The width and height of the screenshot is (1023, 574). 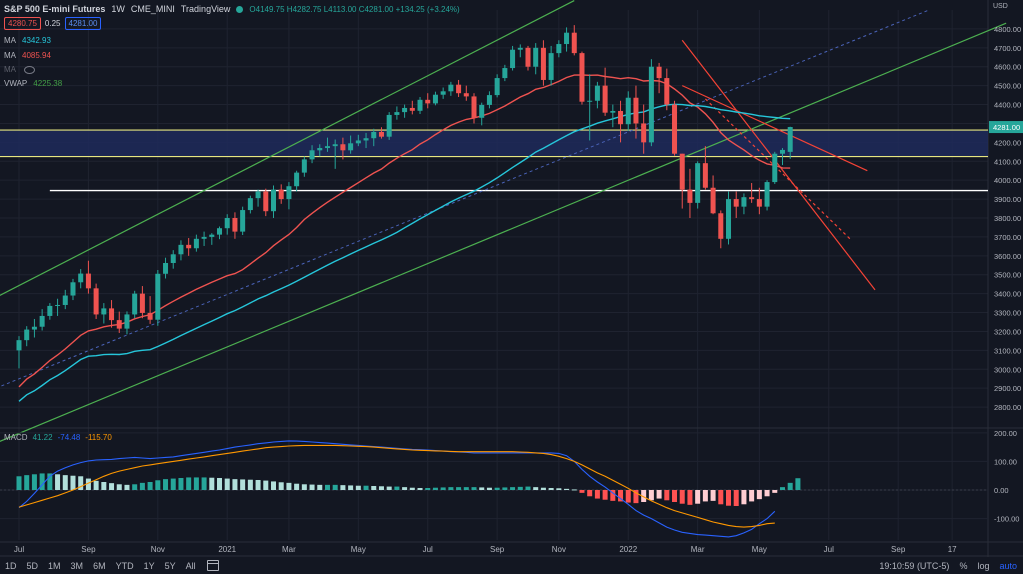 I want to click on ma-legend-2-name: MA, so click(x=10, y=55).